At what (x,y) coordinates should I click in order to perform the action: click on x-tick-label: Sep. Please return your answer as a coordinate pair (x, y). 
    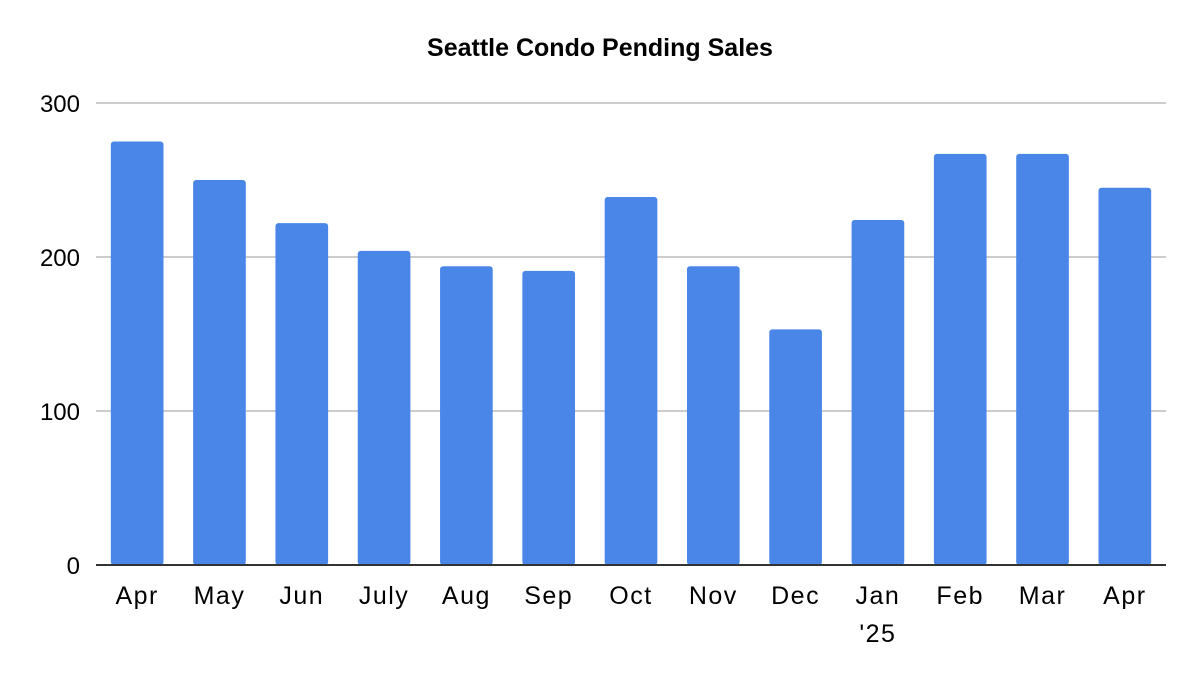
    Looking at the image, I should click on (548, 596).